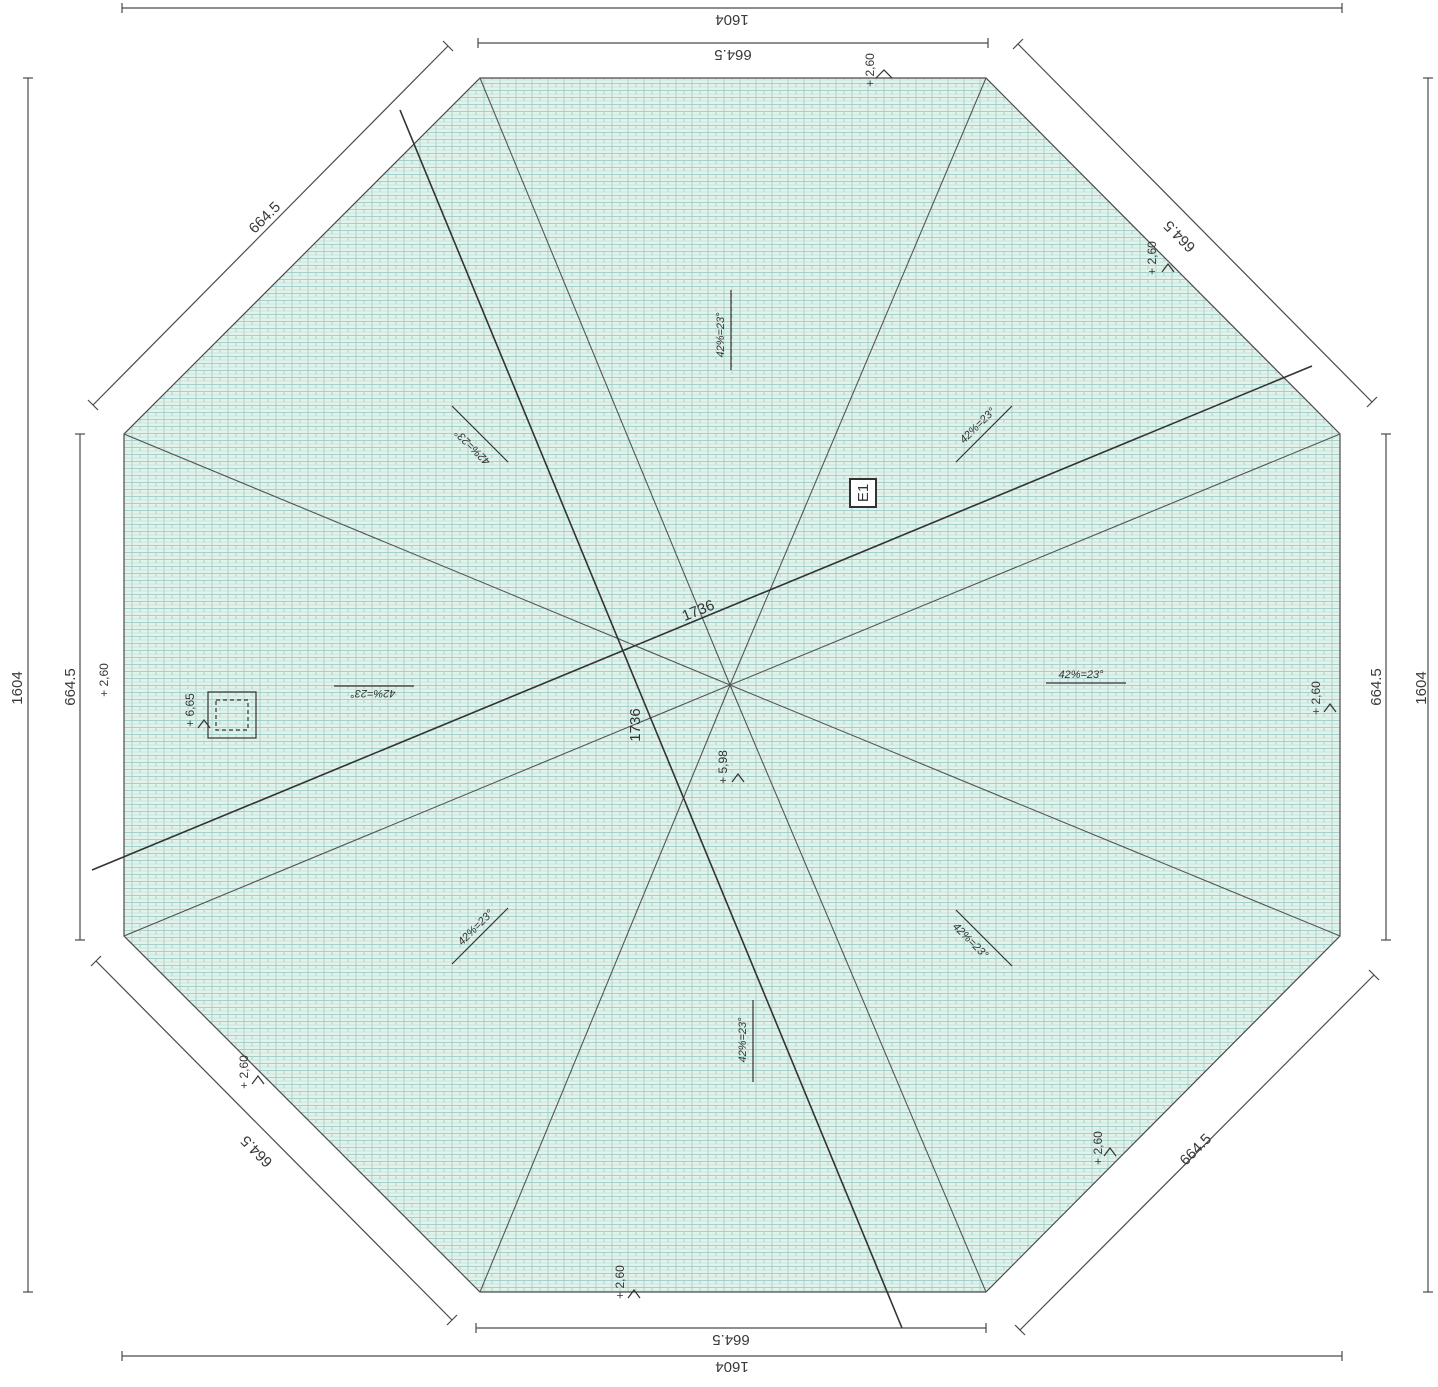 The width and height of the screenshot is (1438, 1387). What do you see at coordinates (723, 767) in the screenshot?
I see `svg-text: + 5,98` at bounding box center [723, 767].